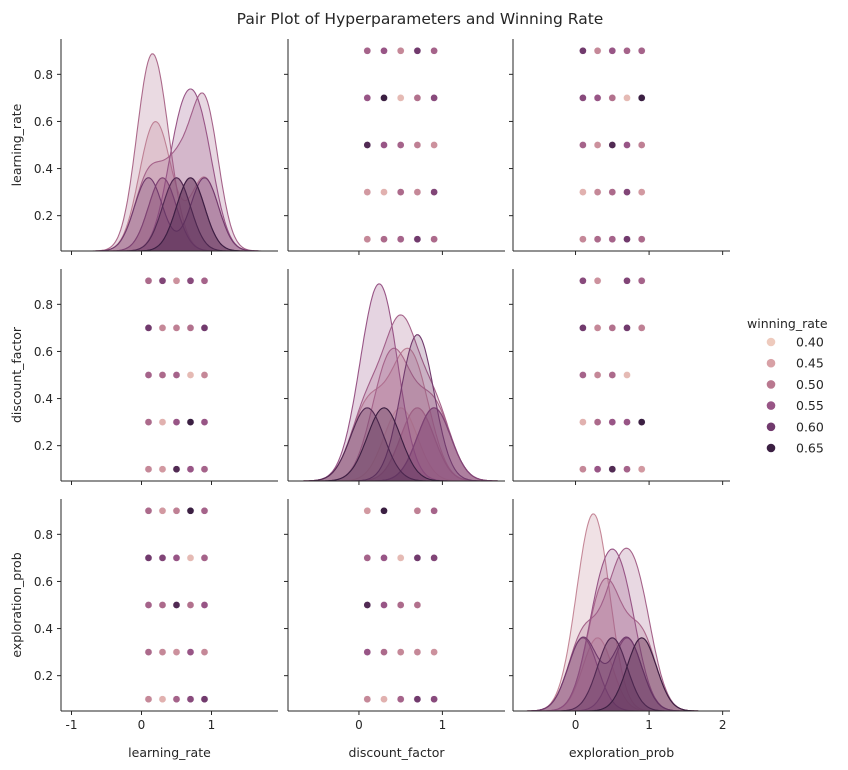  What do you see at coordinates (621, 752) in the screenshot?
I see `x-axis-label: exploration_prob` at bounding box center [621, 752].